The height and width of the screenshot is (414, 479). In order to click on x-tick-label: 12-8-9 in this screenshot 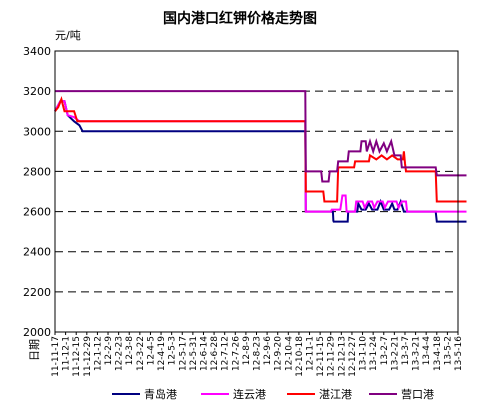, I will do `click(247, 351)`.